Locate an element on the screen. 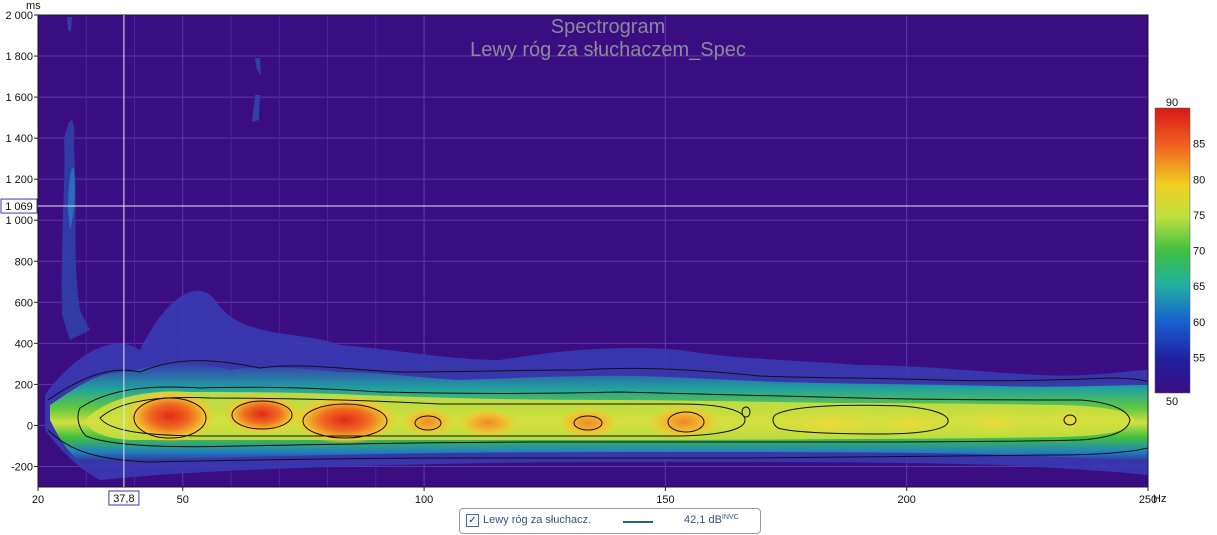 This screenshot has height=535, width=1217. cursor-x-readout: 37,8 is located at coordinates (123, 499).